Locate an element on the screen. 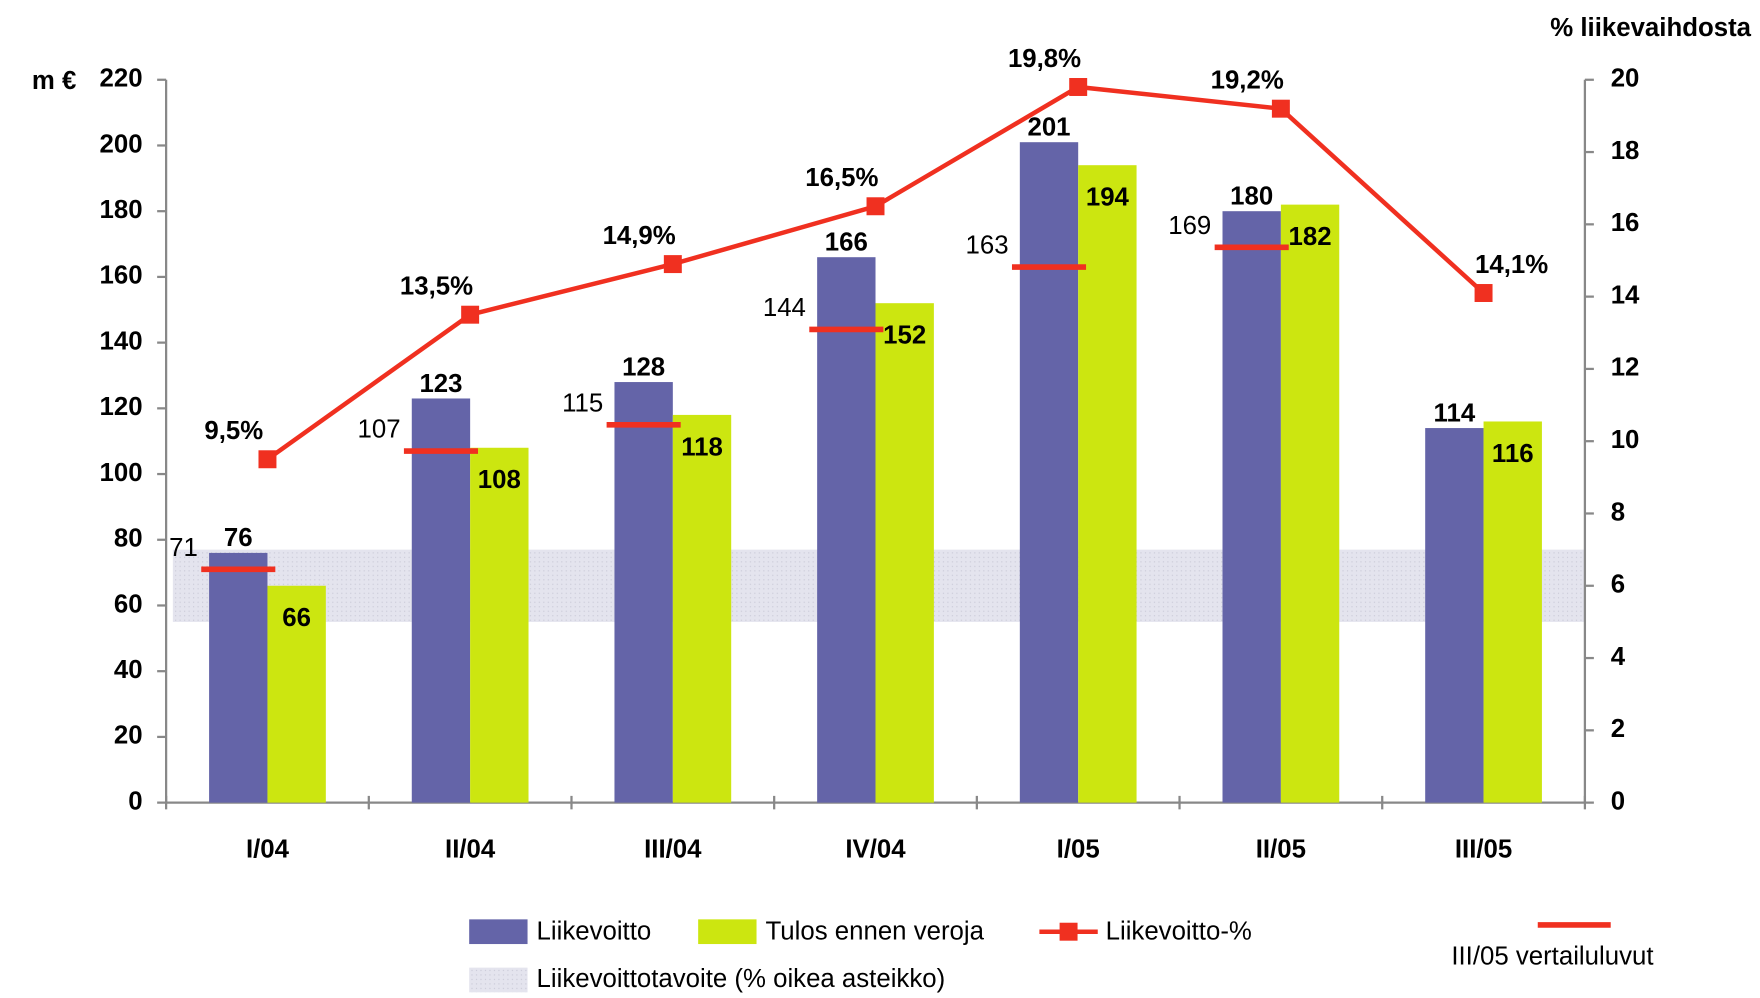 This screenshot has width=1760, height=998. y2-tick-label: 18 is located at coordinates (1625, 151).